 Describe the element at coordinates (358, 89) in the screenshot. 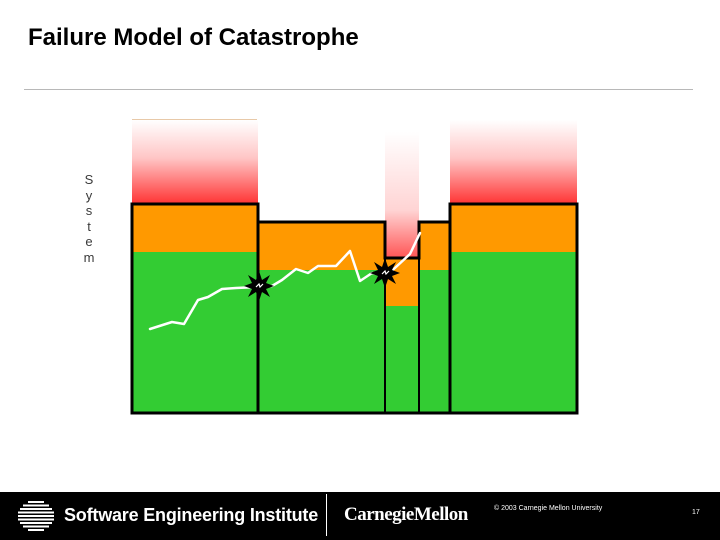

I see `title-divider` at that location.